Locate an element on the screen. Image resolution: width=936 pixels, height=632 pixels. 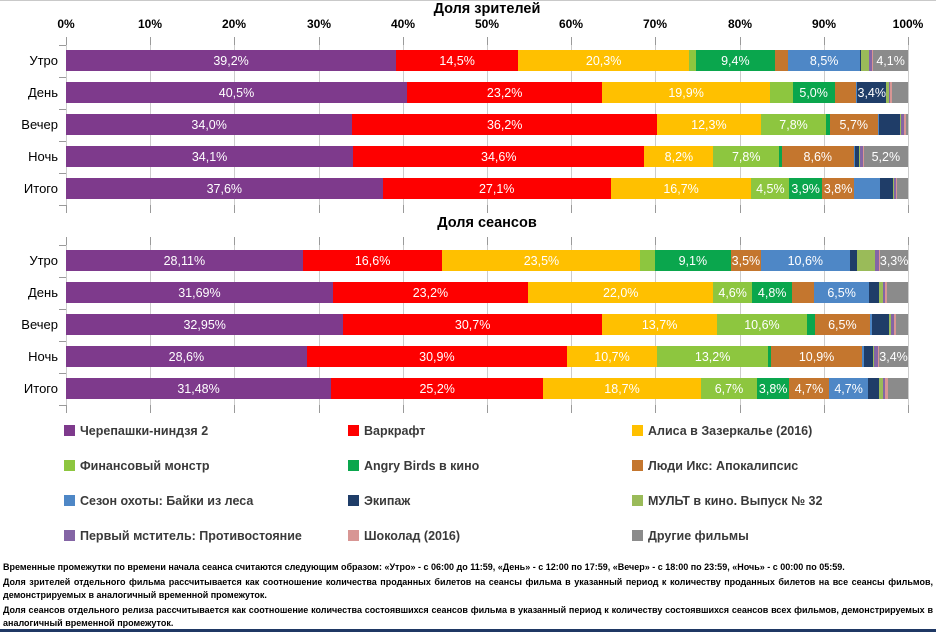
bar-segment-label: 34,6% is located at coordinates (499, 156).